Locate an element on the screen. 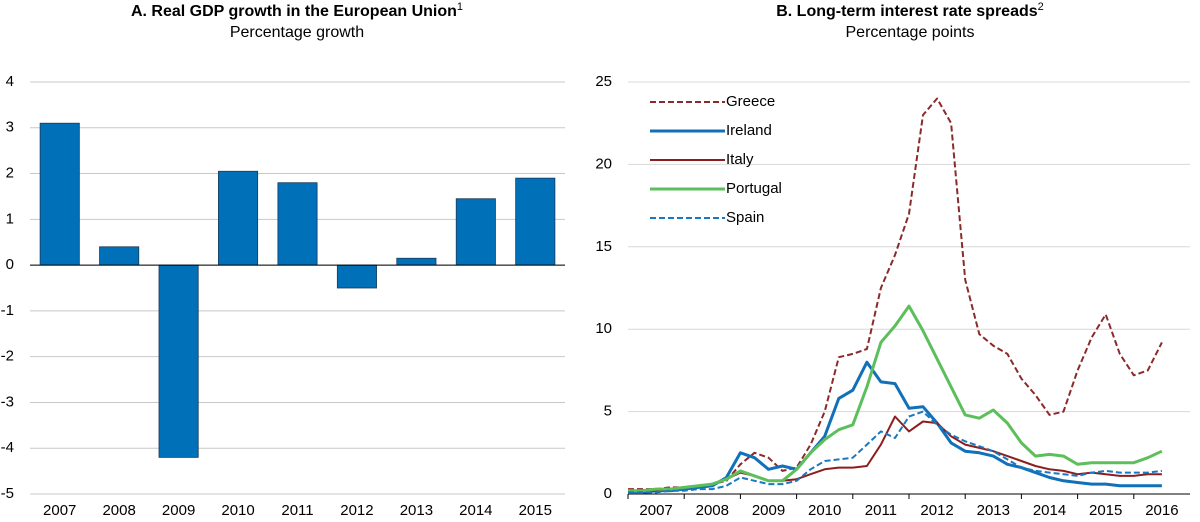 This screenshot has width=1200, height=522. y-tick-label: 15 is located at coordinates (603, 246).